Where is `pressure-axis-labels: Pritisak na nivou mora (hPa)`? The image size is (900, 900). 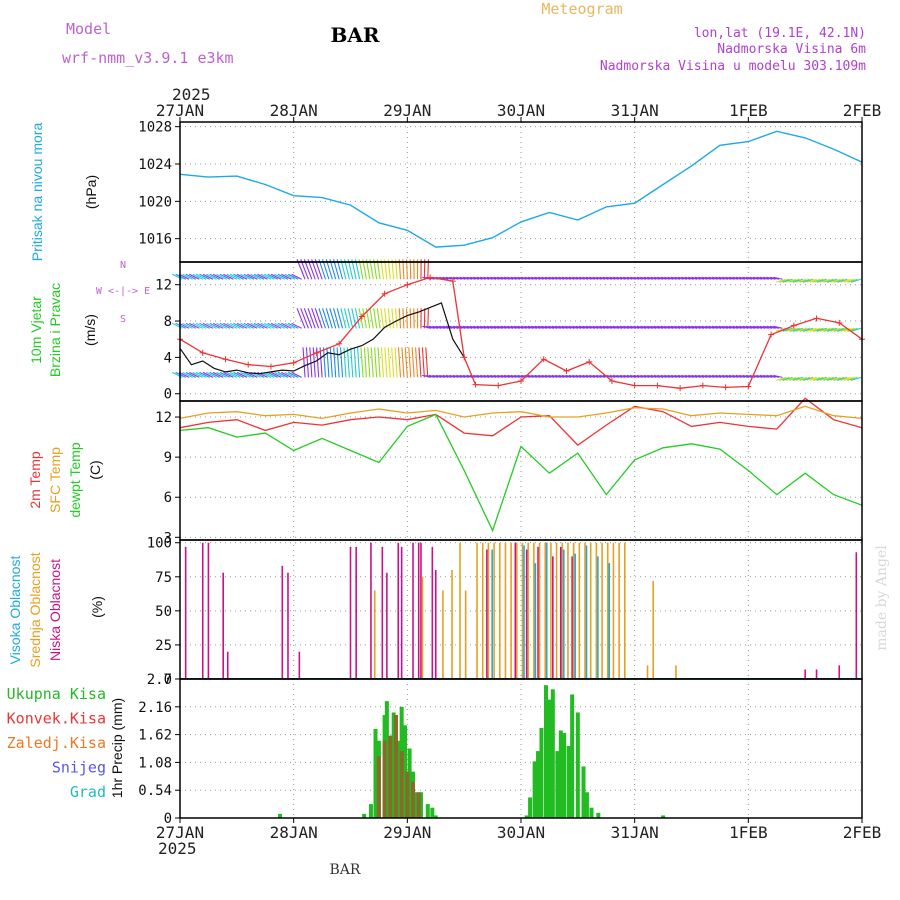
pressure-axis-labels: Pritisak na nivou mora (hPa) is located at coordinates (64, 192).